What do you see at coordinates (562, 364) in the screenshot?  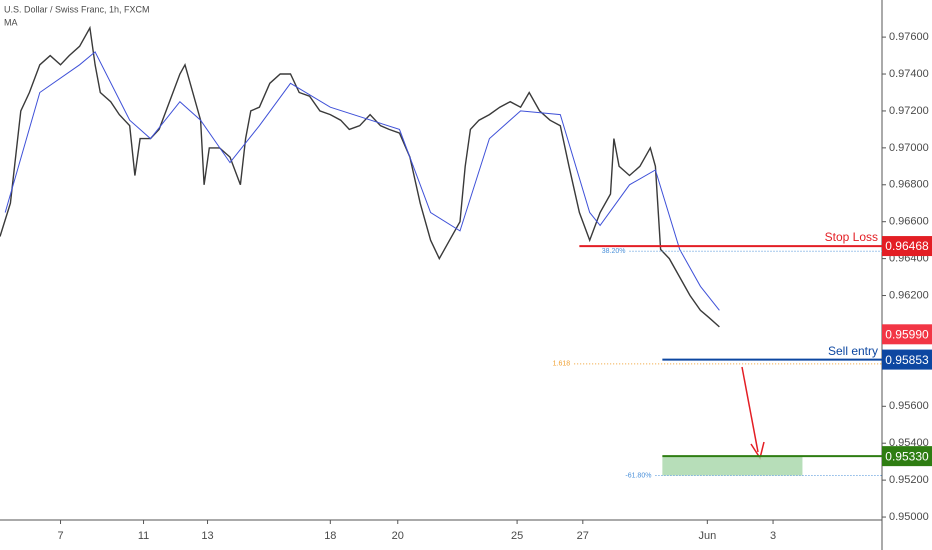 I see `fib-label: 1.618` at bounding box center [562, 364].